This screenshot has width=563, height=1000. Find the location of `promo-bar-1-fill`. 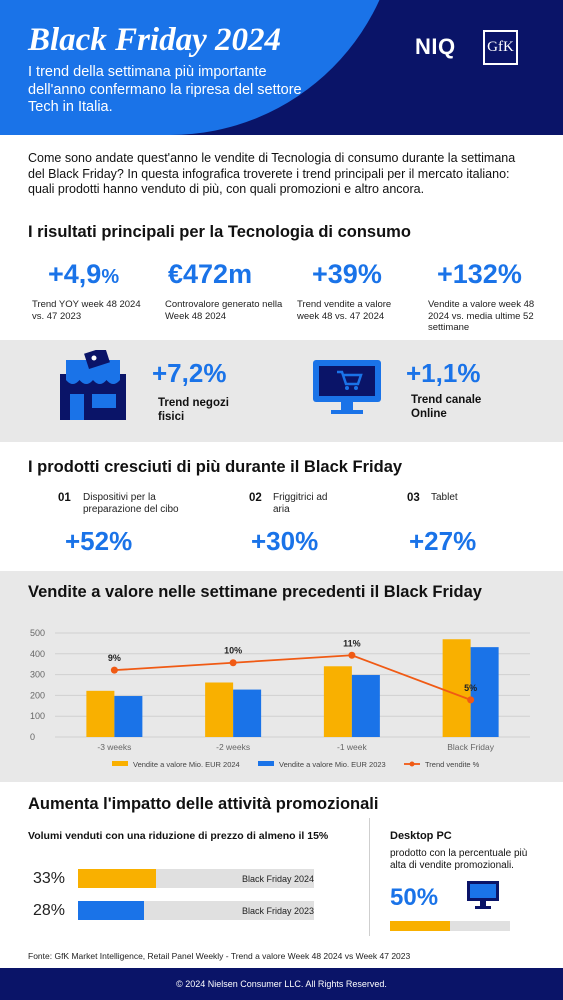

promo-bar-1-fill is located at coordinates (117, 878).